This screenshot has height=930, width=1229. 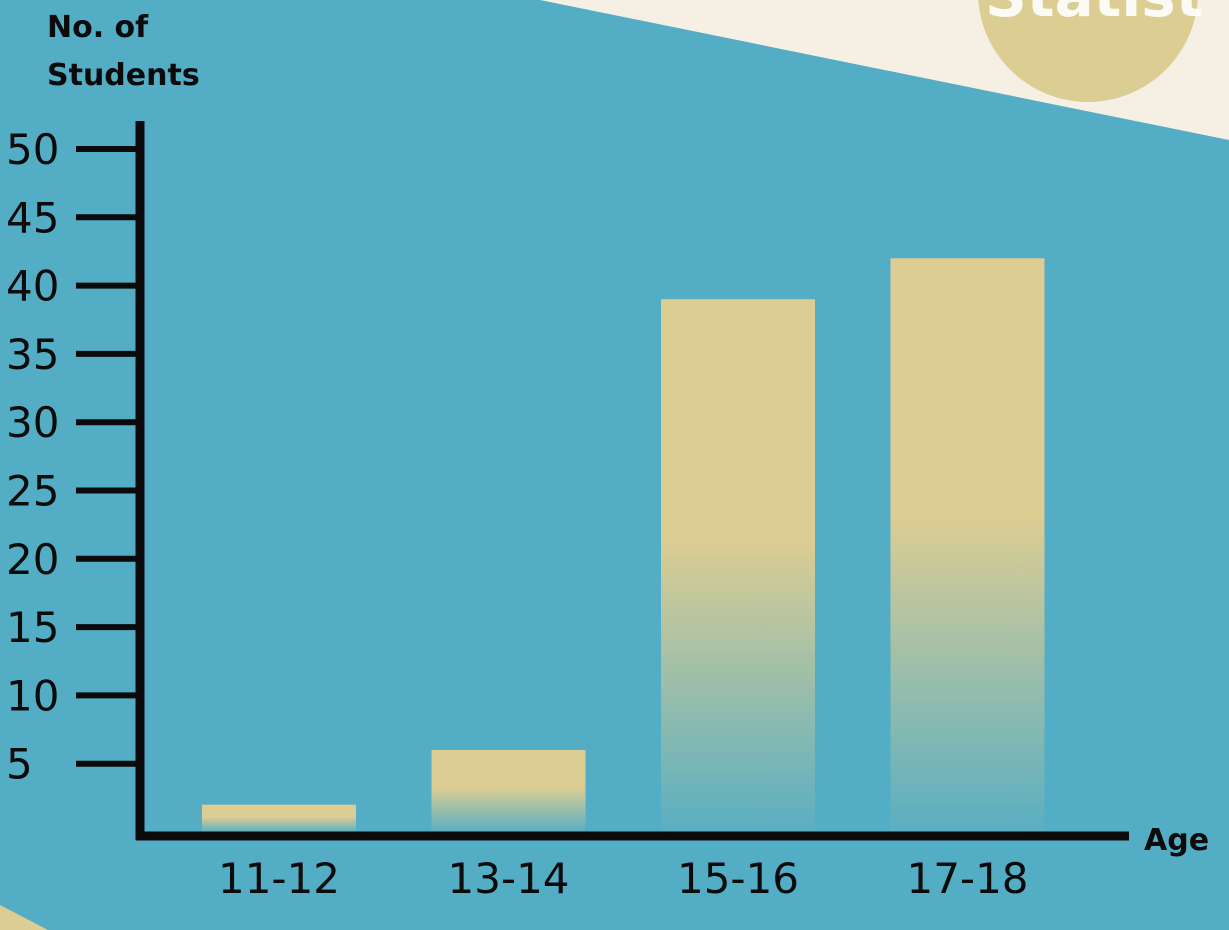 What do you see at coordinates (32, 491) in the screenshot?
I see `y-tick-label: 25` at bounding box center [32, 491].